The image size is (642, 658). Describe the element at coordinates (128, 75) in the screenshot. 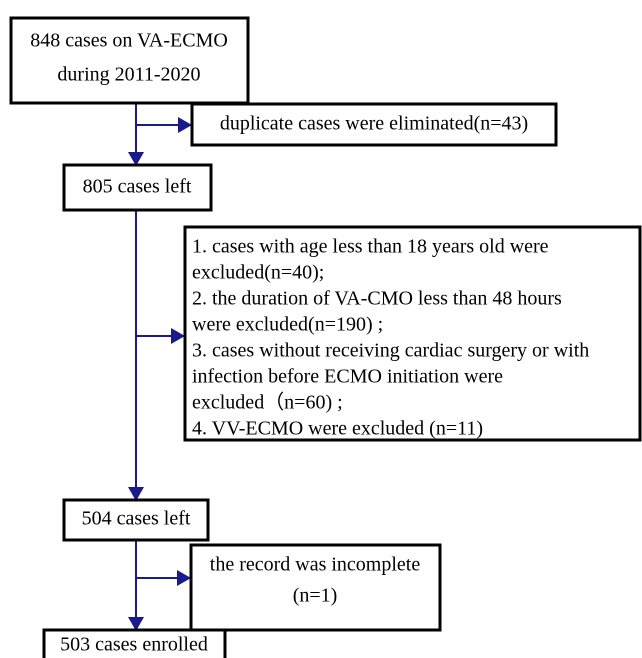

I see `node-text: during 2011-2020` at that location.